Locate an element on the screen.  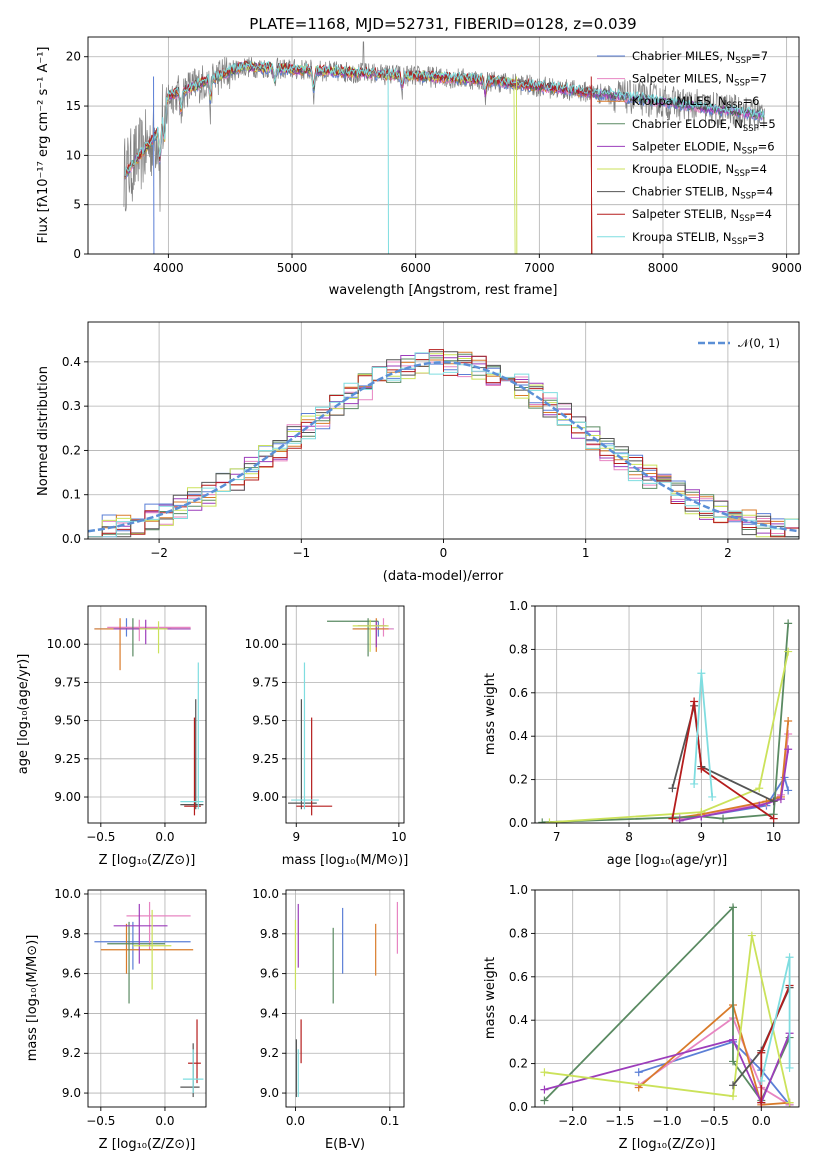
spectrum-legend-name-2: Kroupa MILES, N is located at coordinates (679, 101).